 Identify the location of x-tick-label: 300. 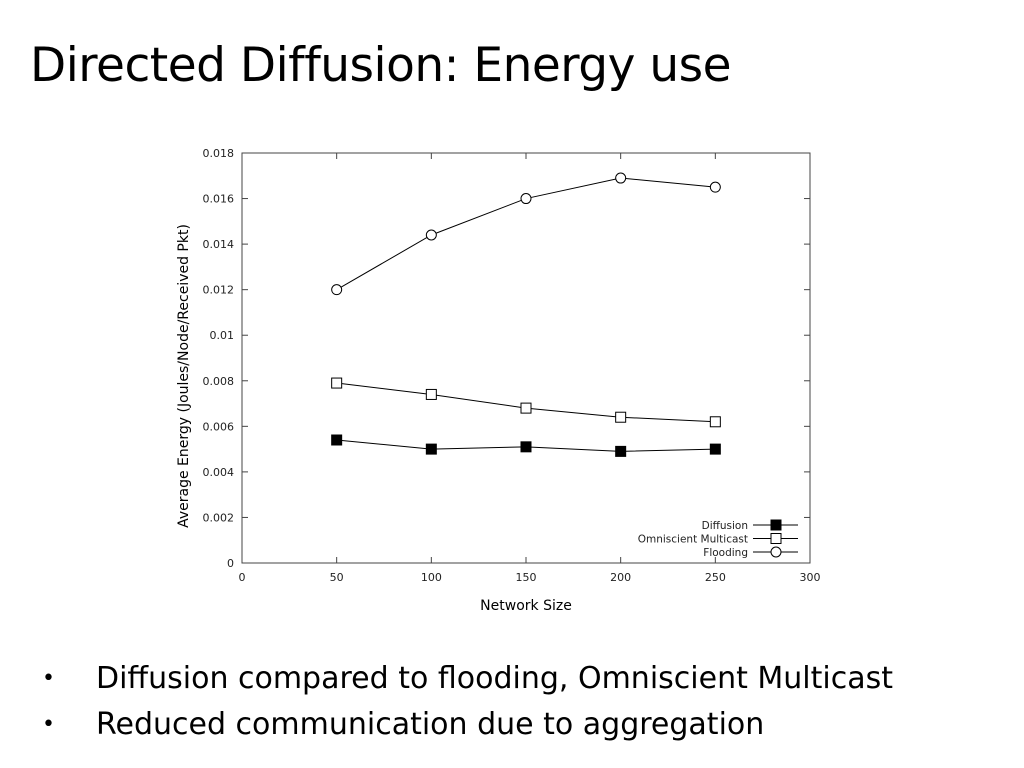
(810, 577).